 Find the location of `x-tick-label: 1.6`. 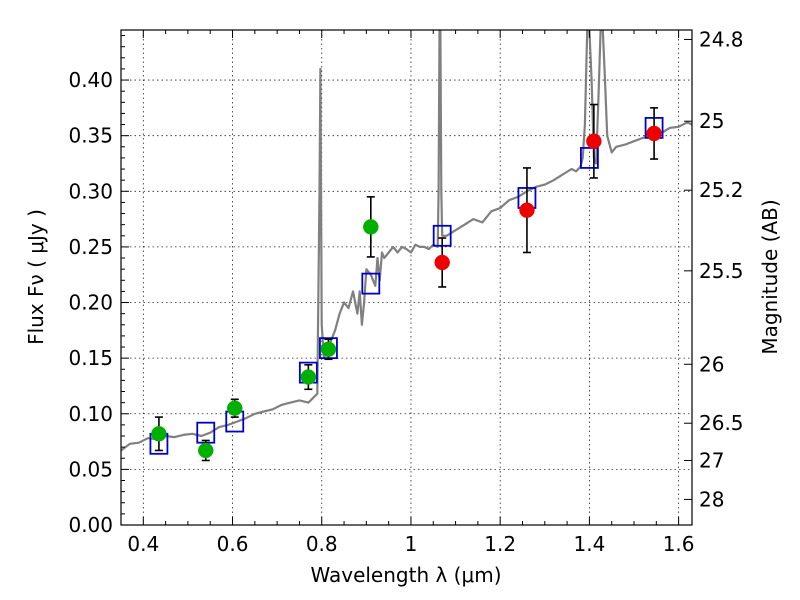

x-tick-label: 1.6 is located at coordinates (679, 544).